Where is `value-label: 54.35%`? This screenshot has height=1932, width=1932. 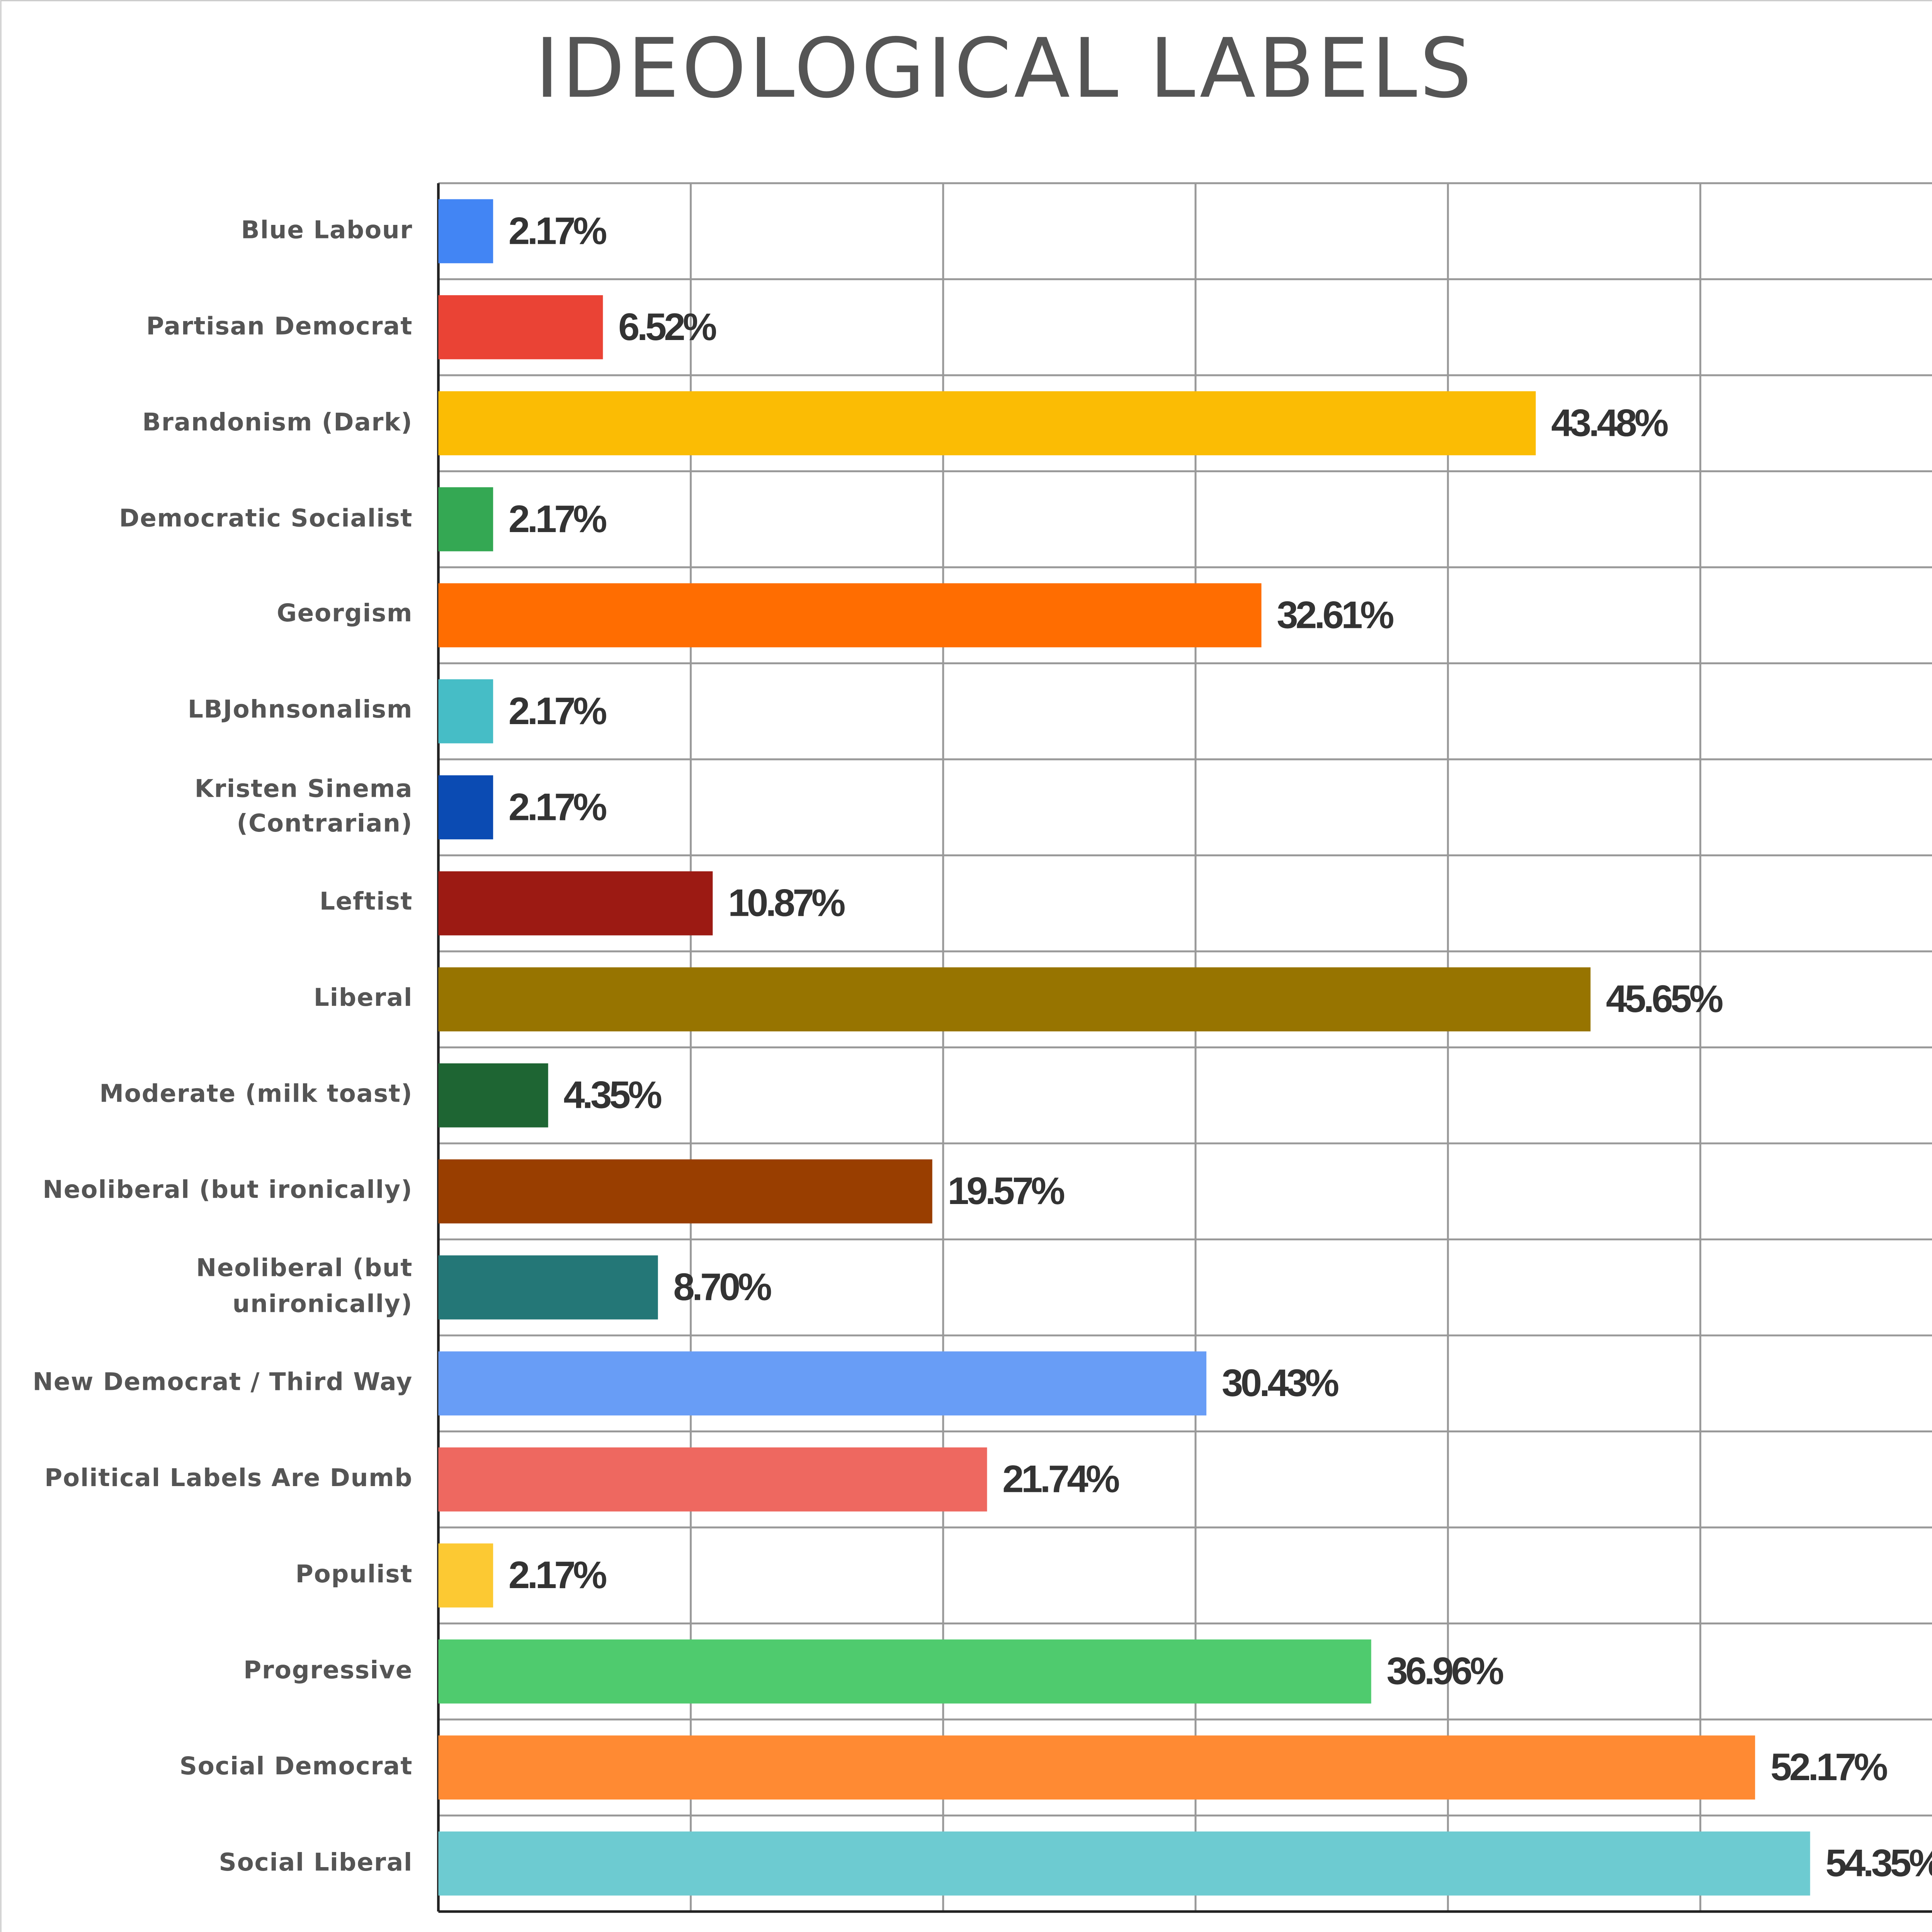 value-label: 54.35% is located at coordinates (1879, 1864).